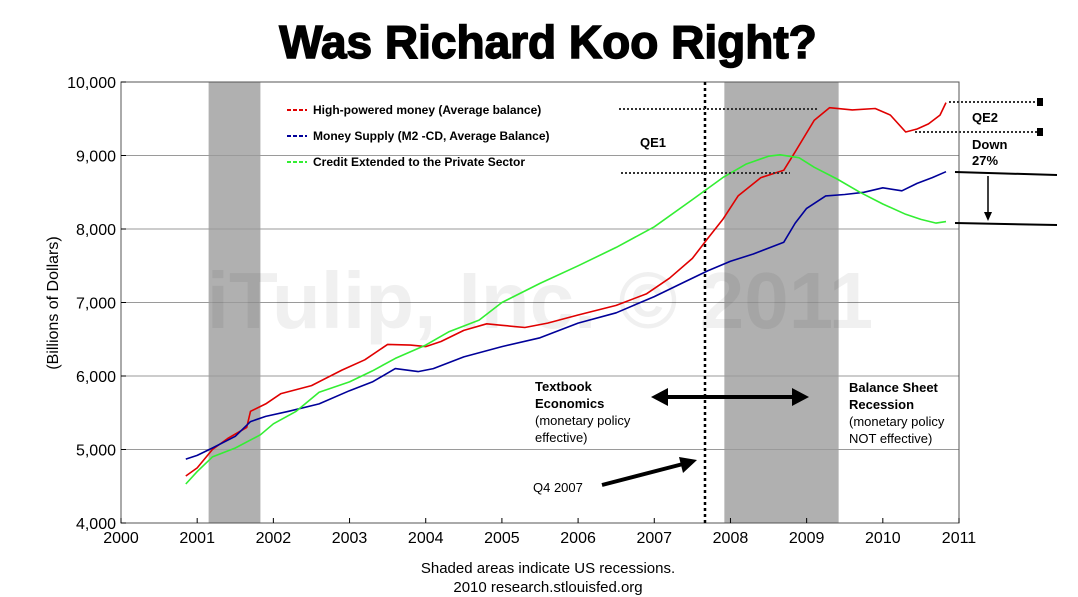 This screenshot has height=597, width=1078. What do you see at coordinates (91, 83) in the screenshot?
I see `y-tick-label: 10,000` at bounding box center [91, 83].